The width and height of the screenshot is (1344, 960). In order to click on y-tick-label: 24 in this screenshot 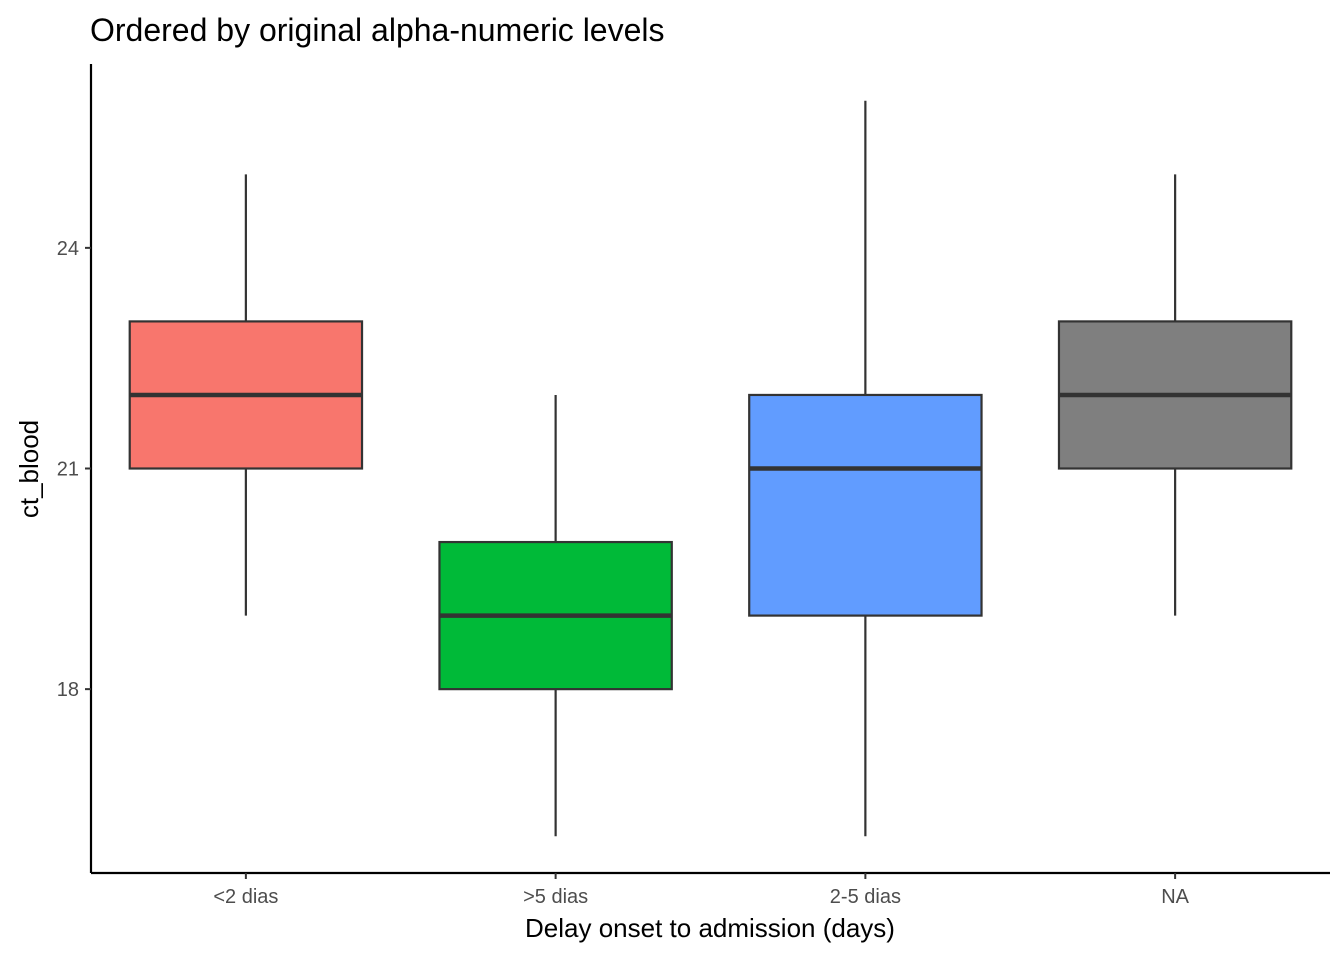, I will do `click(68, 249)`.